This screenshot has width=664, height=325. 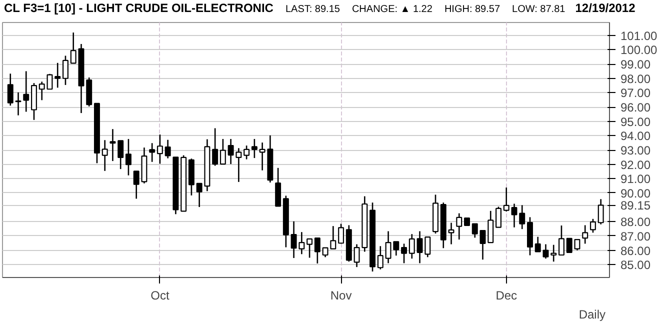 What do you see at coordinates (605, 8) in the screenshot?
I see `text: 12/19/2012` at bounding box center [605, 8].